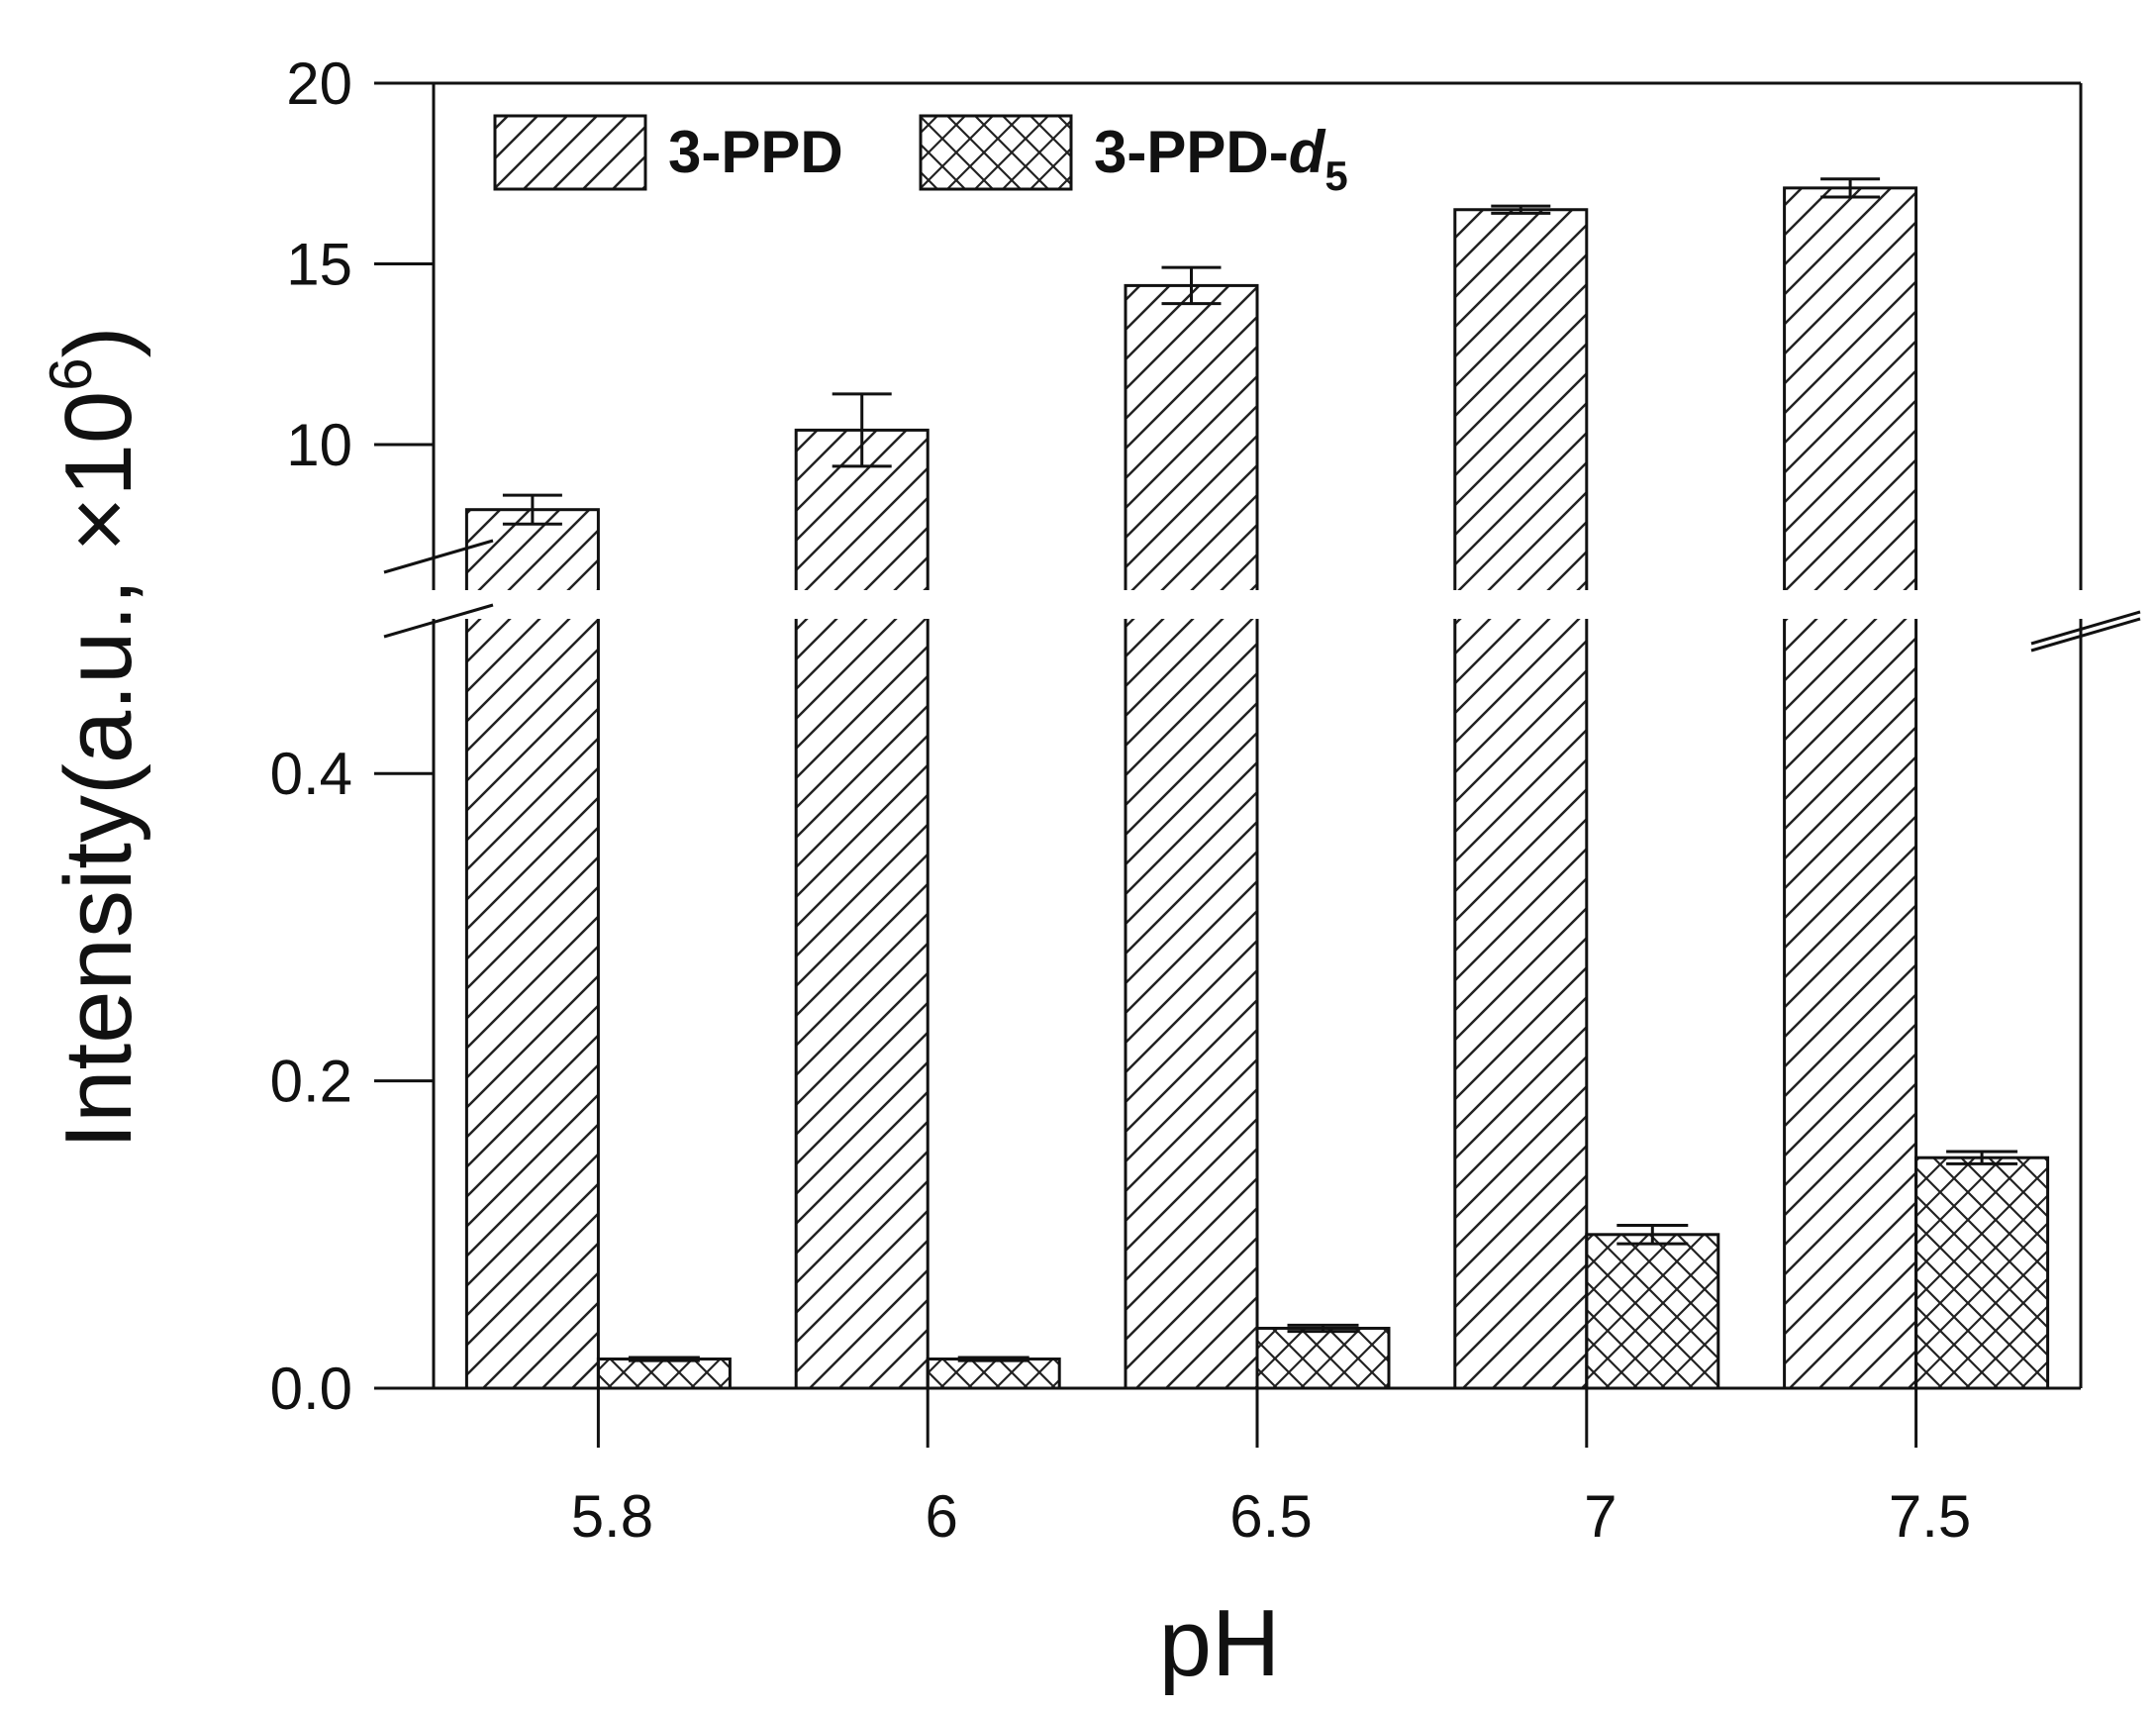 Image resolution: width=2156 pixels, height=1711 pixels. Describe the element at coordinates (319, 265) in the screenshot. I see `y-tick-label: 15` at that location.